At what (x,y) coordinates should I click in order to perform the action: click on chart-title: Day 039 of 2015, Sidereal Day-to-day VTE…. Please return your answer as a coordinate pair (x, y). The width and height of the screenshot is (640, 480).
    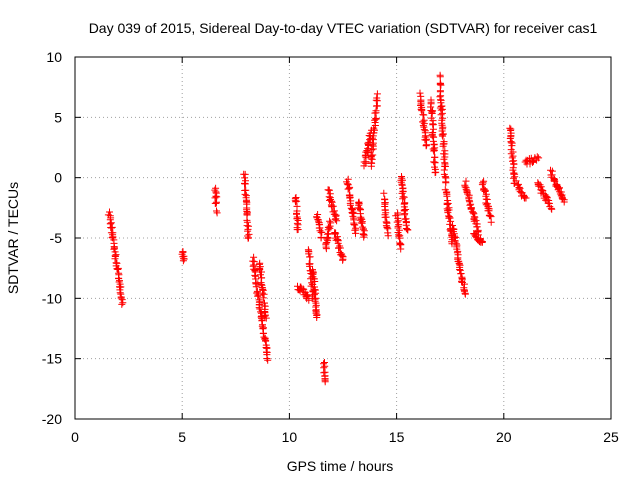
    Looking at the image, I should click on (343, 28).